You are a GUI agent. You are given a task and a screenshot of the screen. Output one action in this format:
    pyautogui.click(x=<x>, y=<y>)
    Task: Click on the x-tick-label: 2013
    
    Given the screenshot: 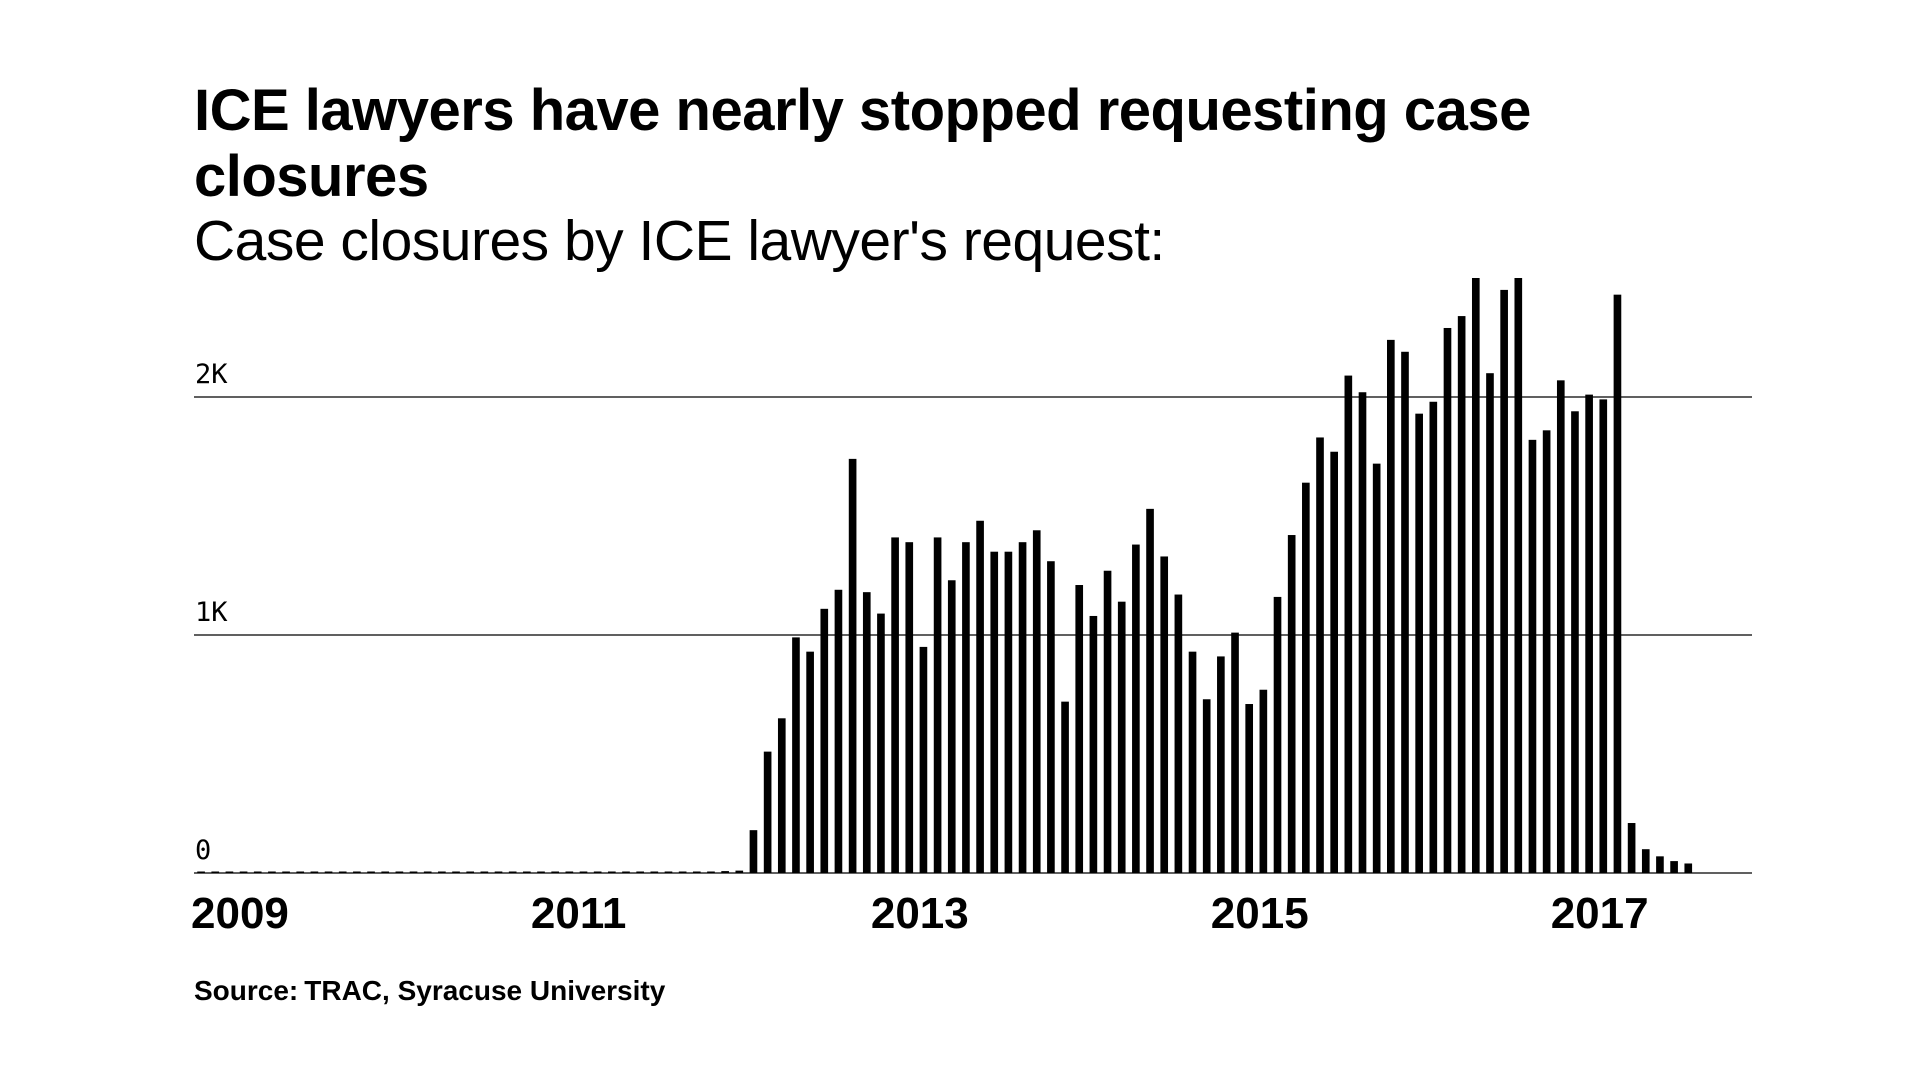 What is the action you would take?
    pyautogui.click(x=920, y=913)
    